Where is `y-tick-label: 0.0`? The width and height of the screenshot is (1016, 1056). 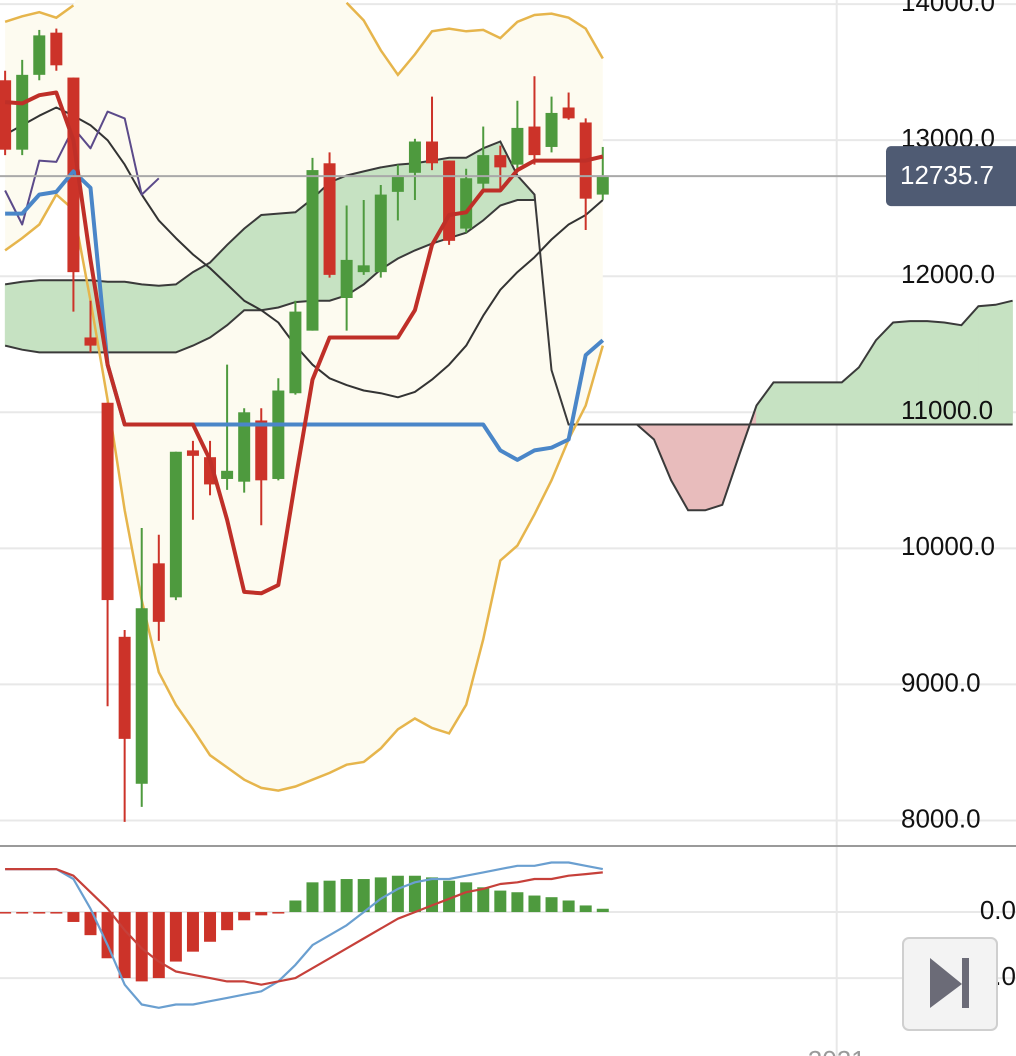
y-tick-label: 0.0 is located at coordinates (998, 910).